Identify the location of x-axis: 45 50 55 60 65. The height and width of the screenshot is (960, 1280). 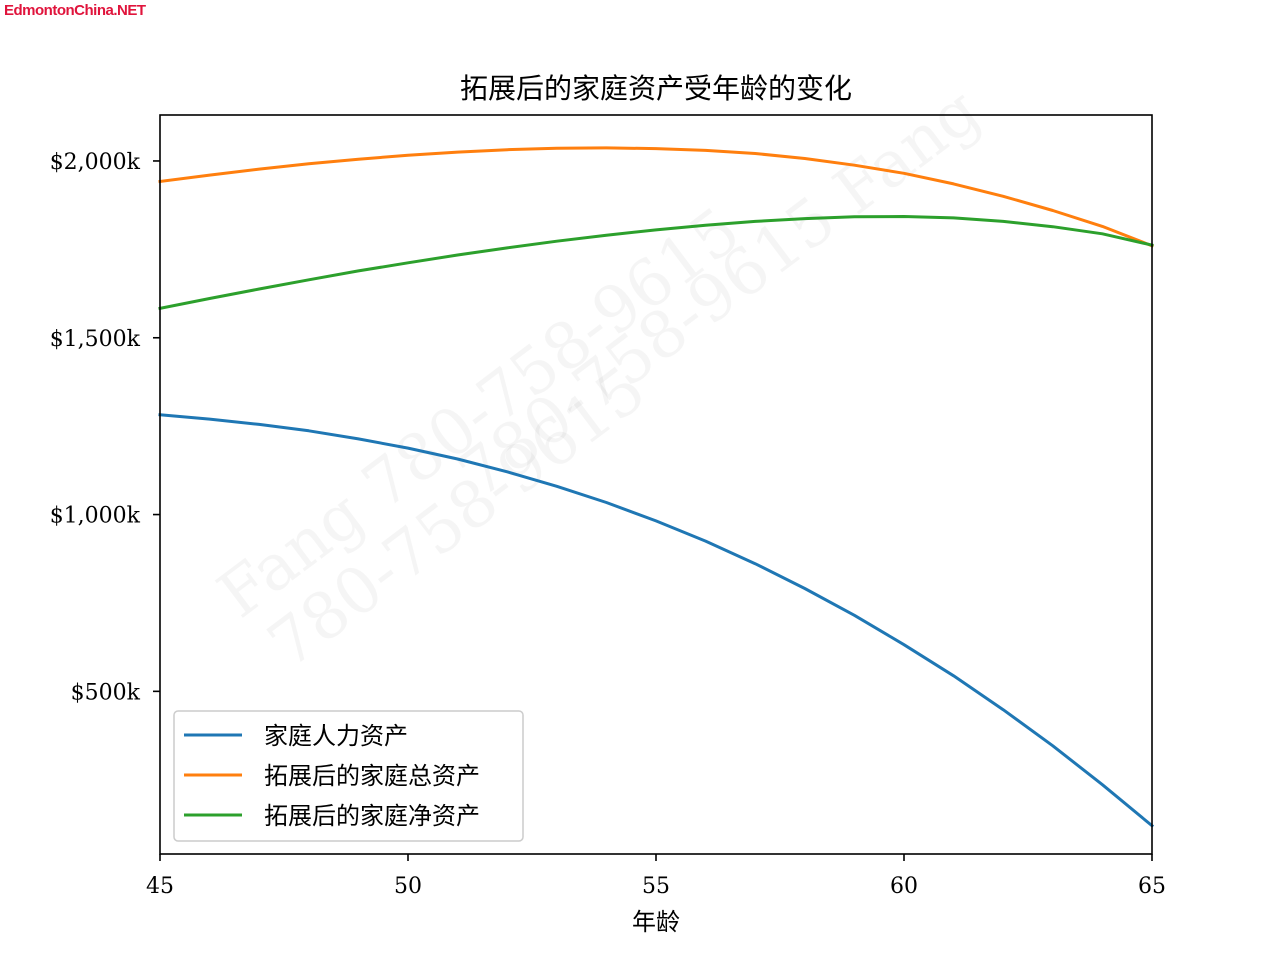
(656, 876).